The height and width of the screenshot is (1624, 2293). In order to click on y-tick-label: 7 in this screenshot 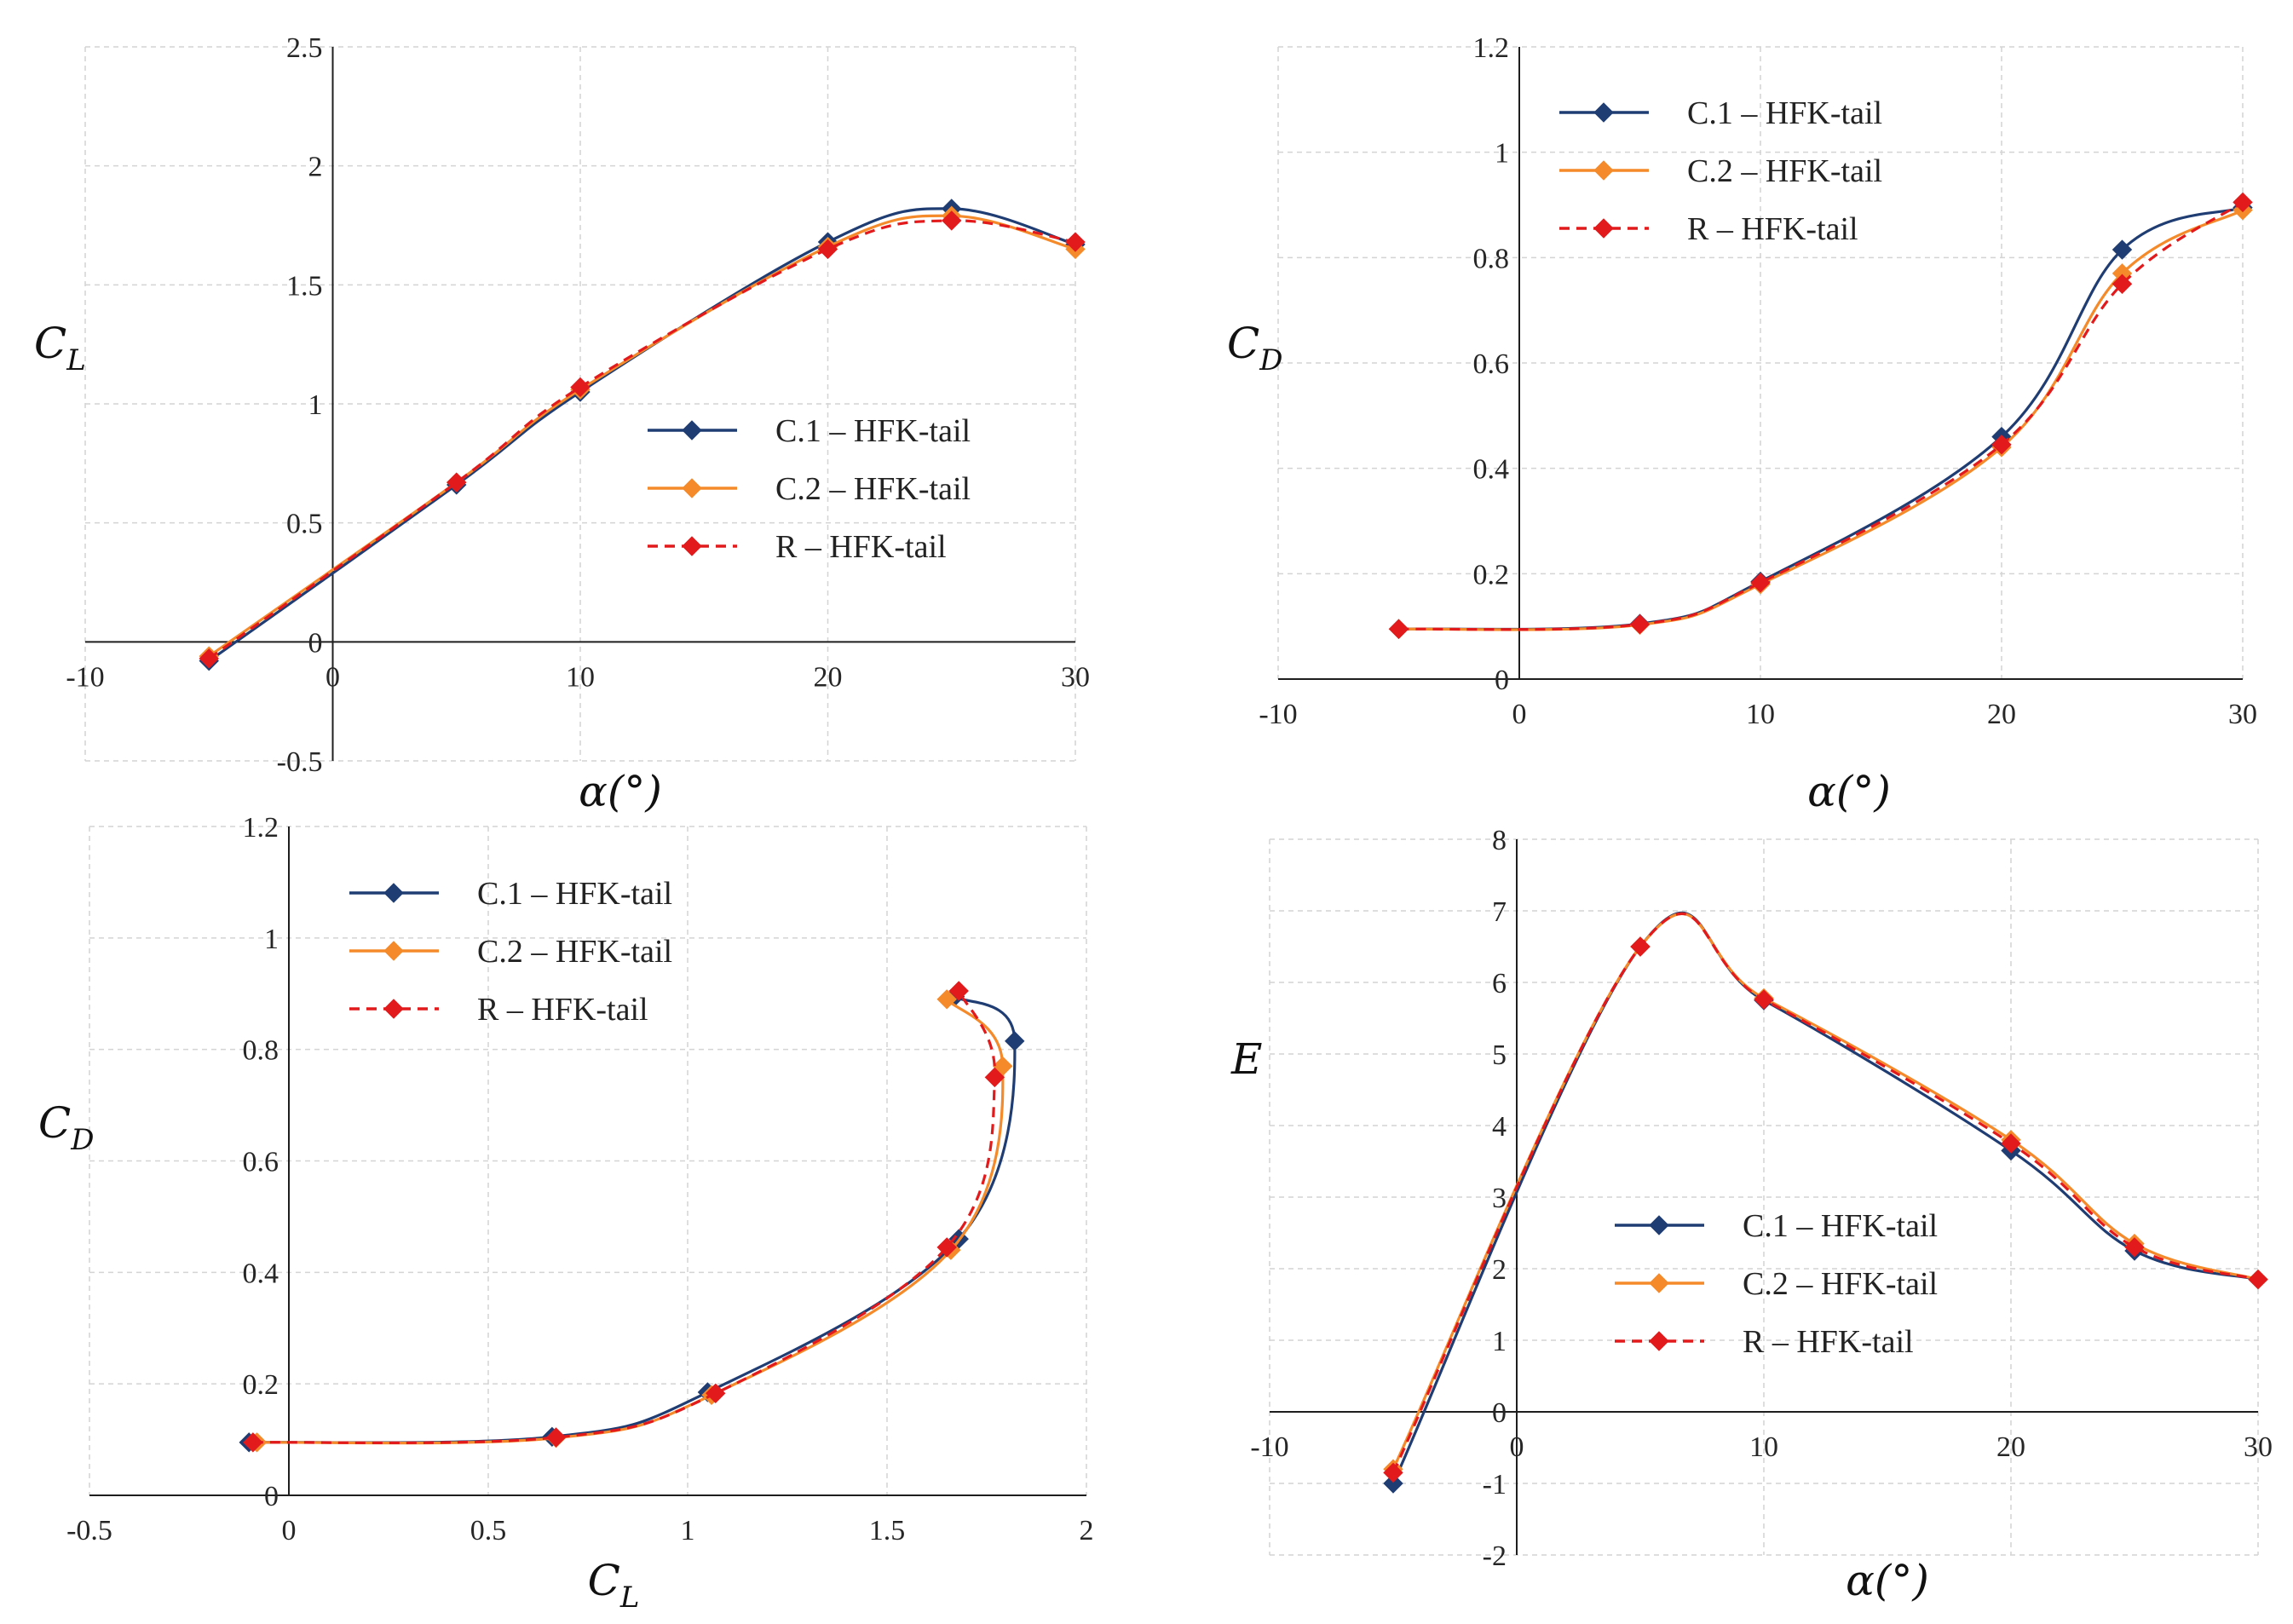, I will do `click(1499, 912)`.